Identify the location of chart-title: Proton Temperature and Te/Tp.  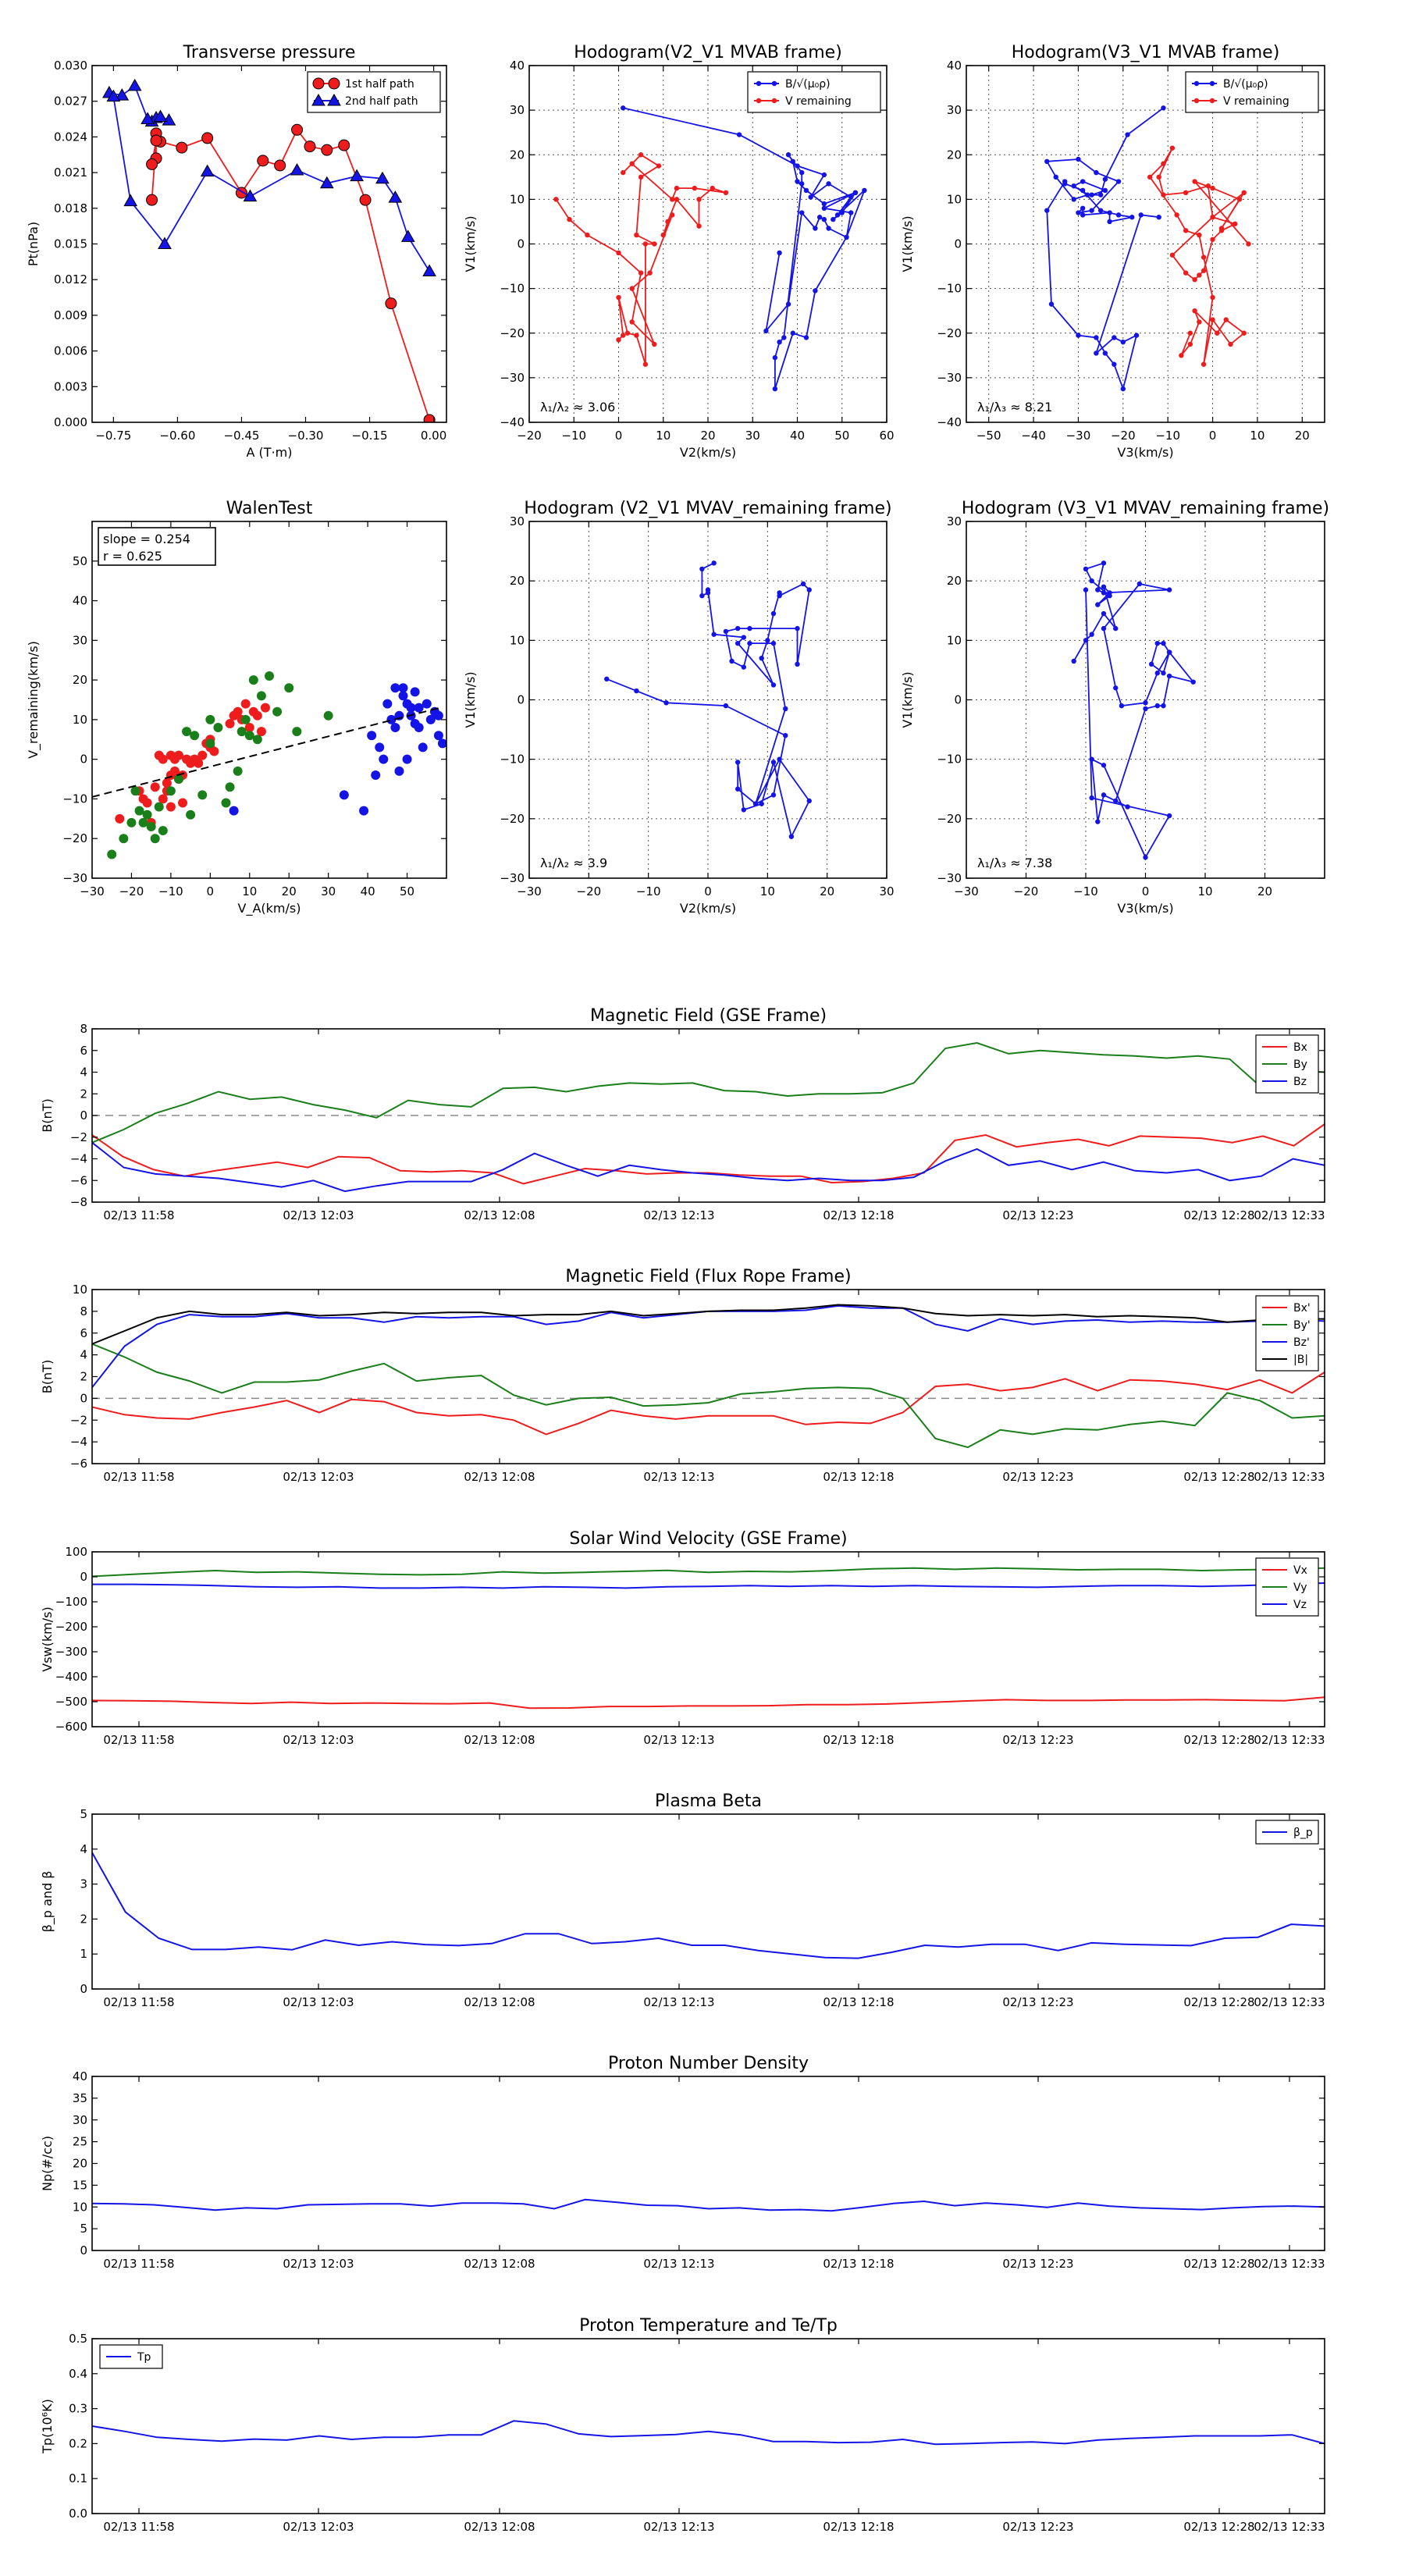
(709, 2326).